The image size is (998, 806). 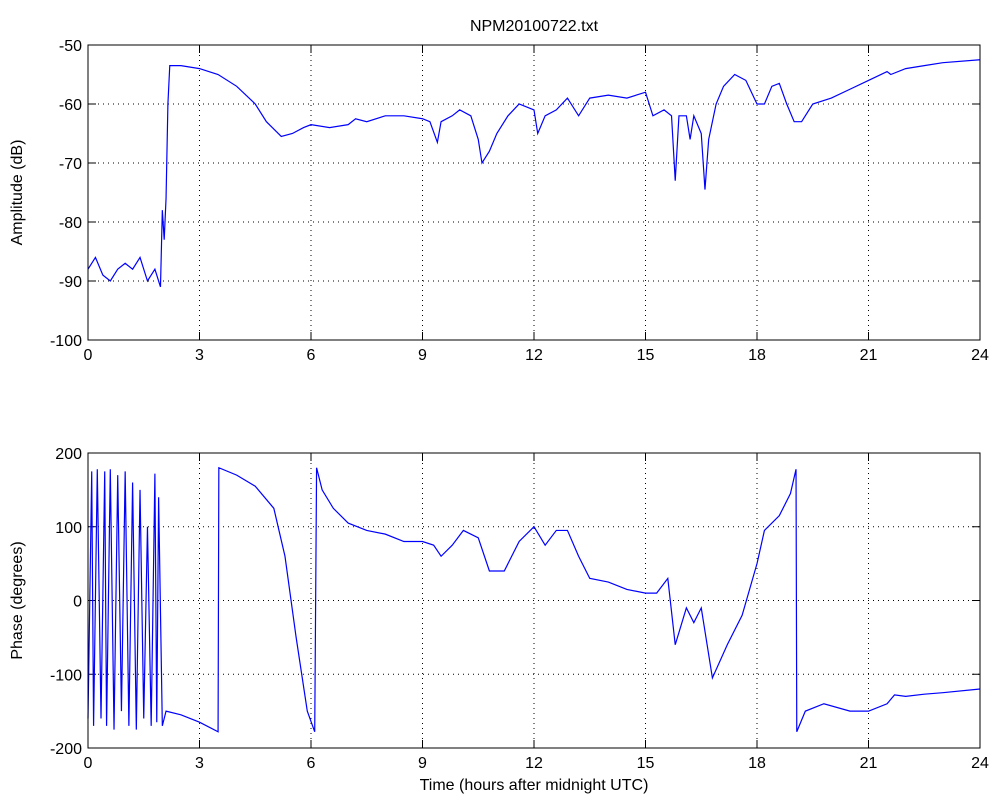 I want to click on y-tick-label: -70, so click(x=70, y=164).